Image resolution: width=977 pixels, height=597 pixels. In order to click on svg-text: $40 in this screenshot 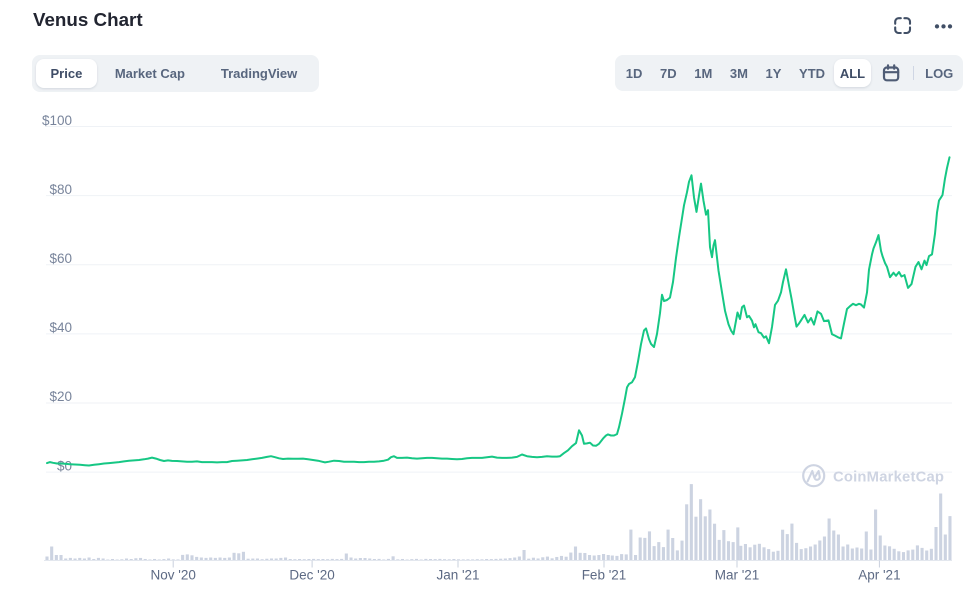, I will do `click(60, 327)`.